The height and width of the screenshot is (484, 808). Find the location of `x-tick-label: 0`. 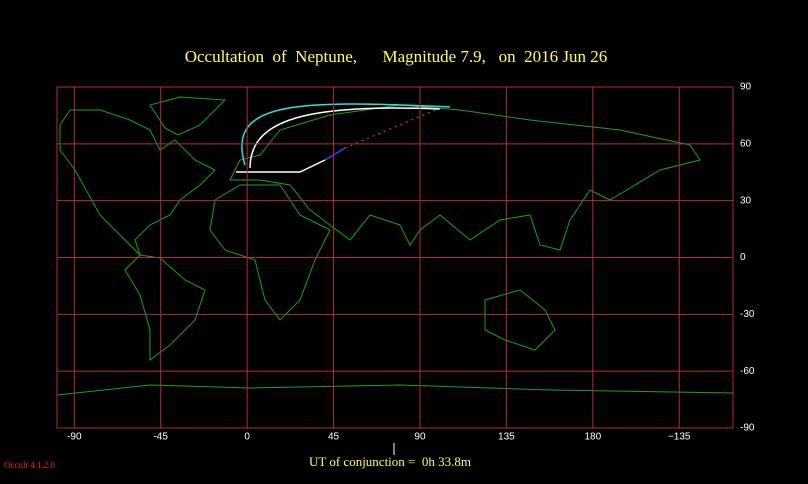

x-tick-label: 0 is located at coordinates (247, 437).